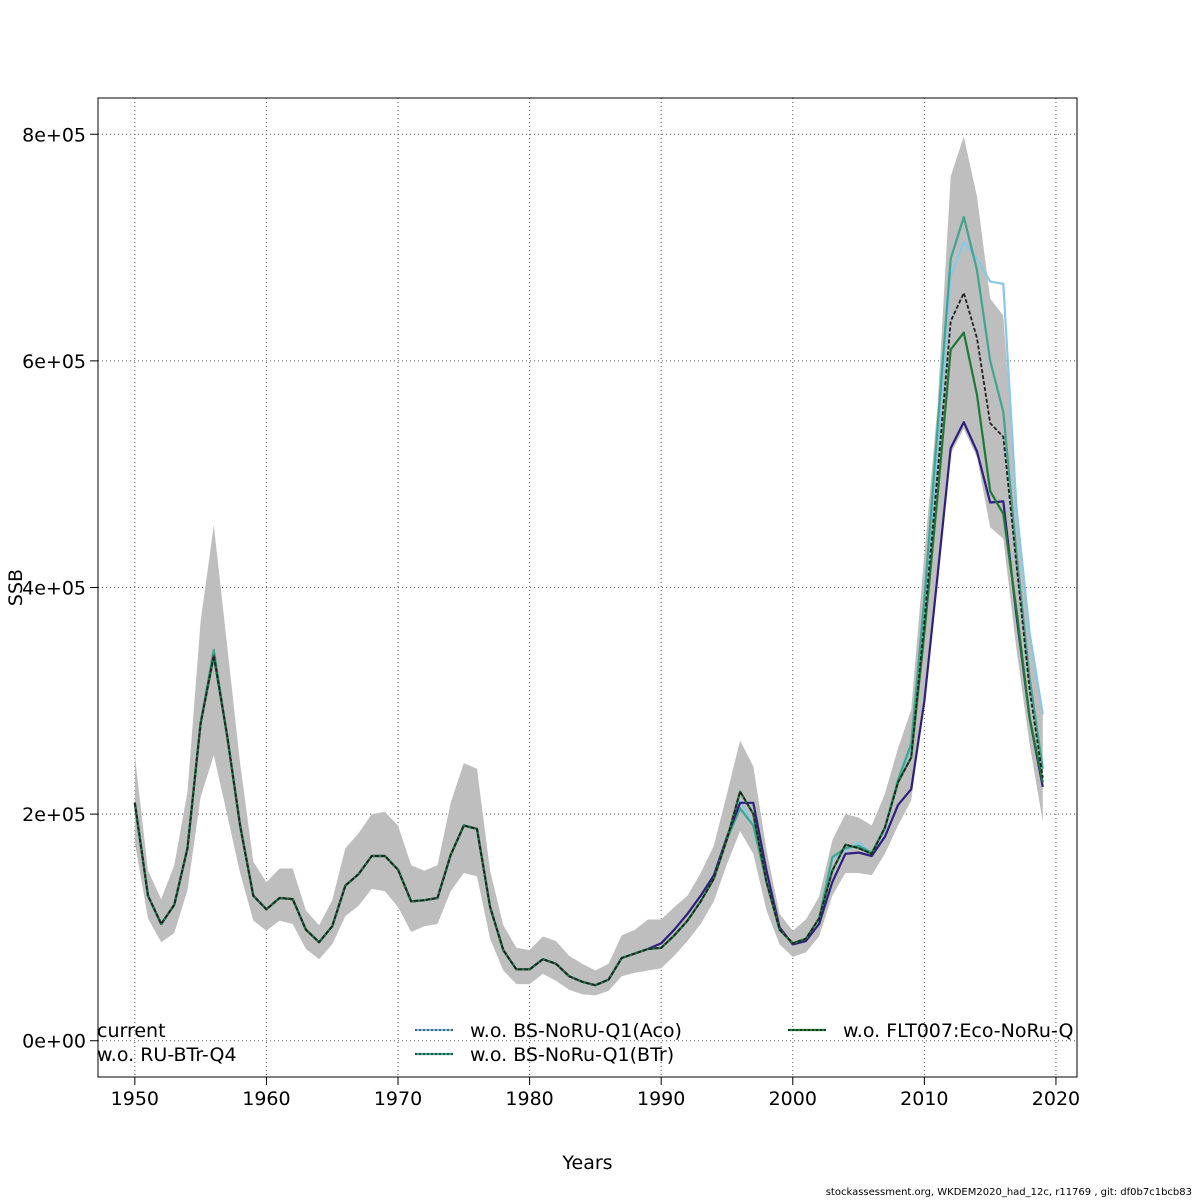 The image size is (1200, 1200). What do you see at coordinates (135, 1099) in the screenshot?
I see `x-tick-label: 1950` at bounding box center [135, 1099].